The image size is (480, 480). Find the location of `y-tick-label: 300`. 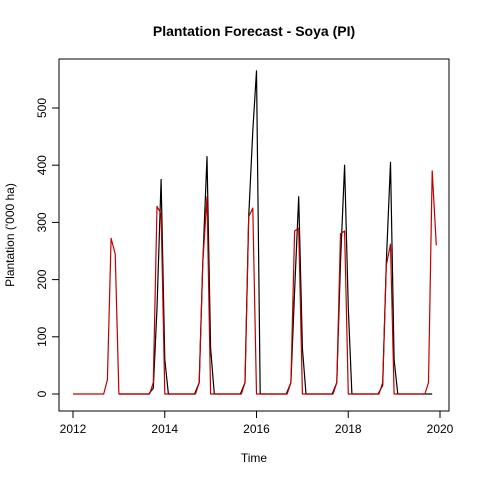

y-tick-label: 300 is located at coordinates (42, 222).